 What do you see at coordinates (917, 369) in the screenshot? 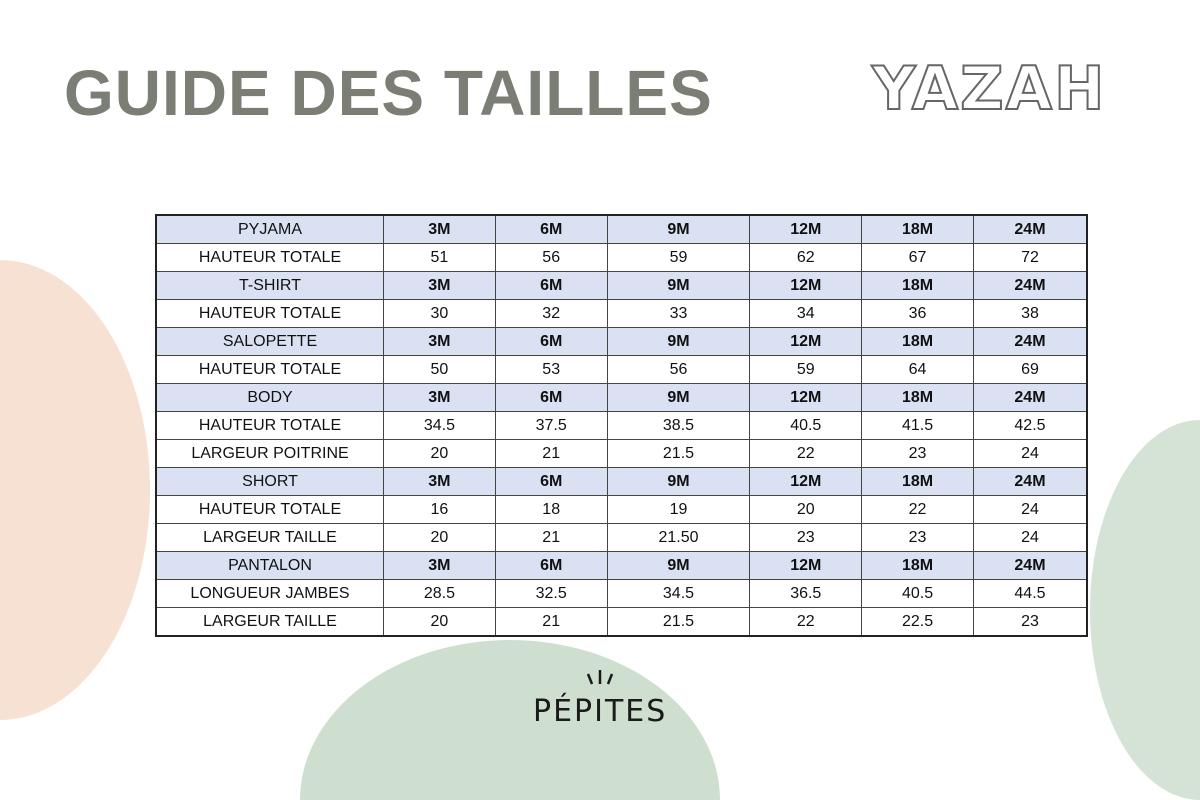
I see `measurement-value: 64` at bounding box center [917, 369].